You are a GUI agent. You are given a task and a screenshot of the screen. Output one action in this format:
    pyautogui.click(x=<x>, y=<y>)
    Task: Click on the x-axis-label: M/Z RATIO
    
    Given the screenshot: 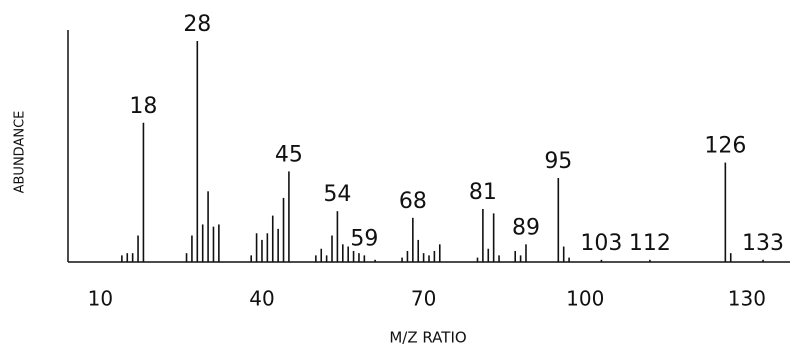 What is the action you would take?
    pyautogui.click(x=427, y=338)
    